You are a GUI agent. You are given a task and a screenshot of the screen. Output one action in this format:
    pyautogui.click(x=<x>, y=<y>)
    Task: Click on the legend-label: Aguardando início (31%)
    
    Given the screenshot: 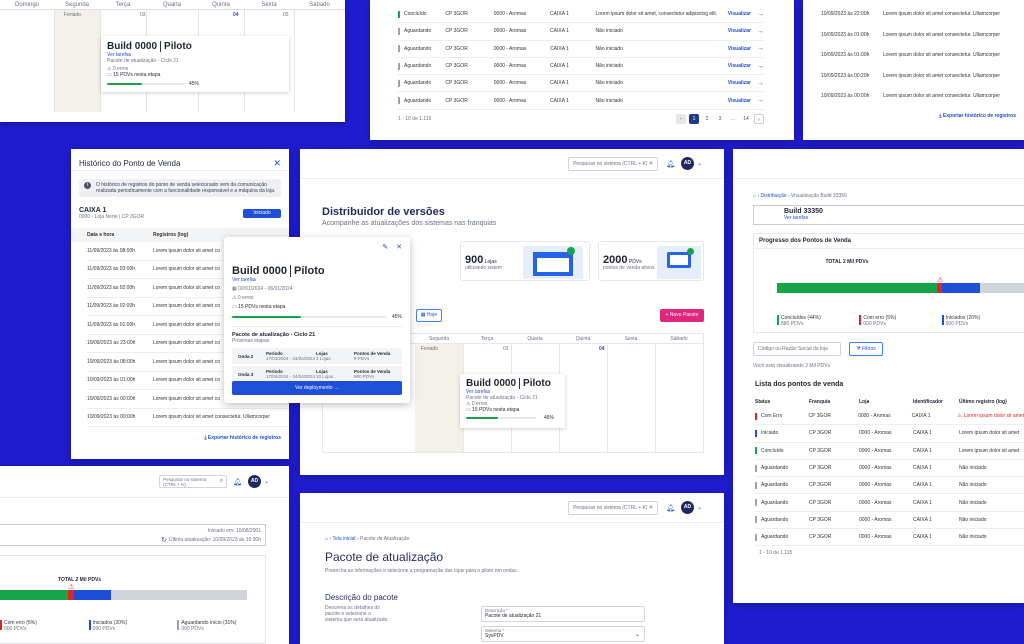 What is the action you would take?
    pyautogui.click(x=209, y=623)
    